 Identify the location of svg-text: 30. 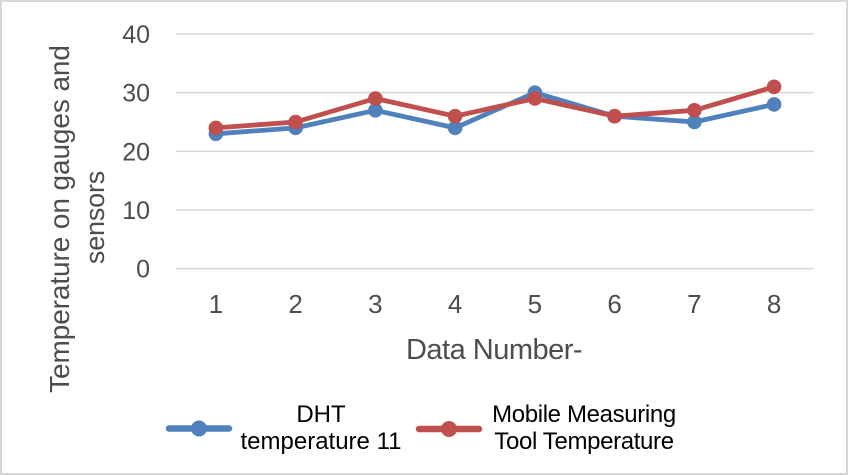
(136, 94).